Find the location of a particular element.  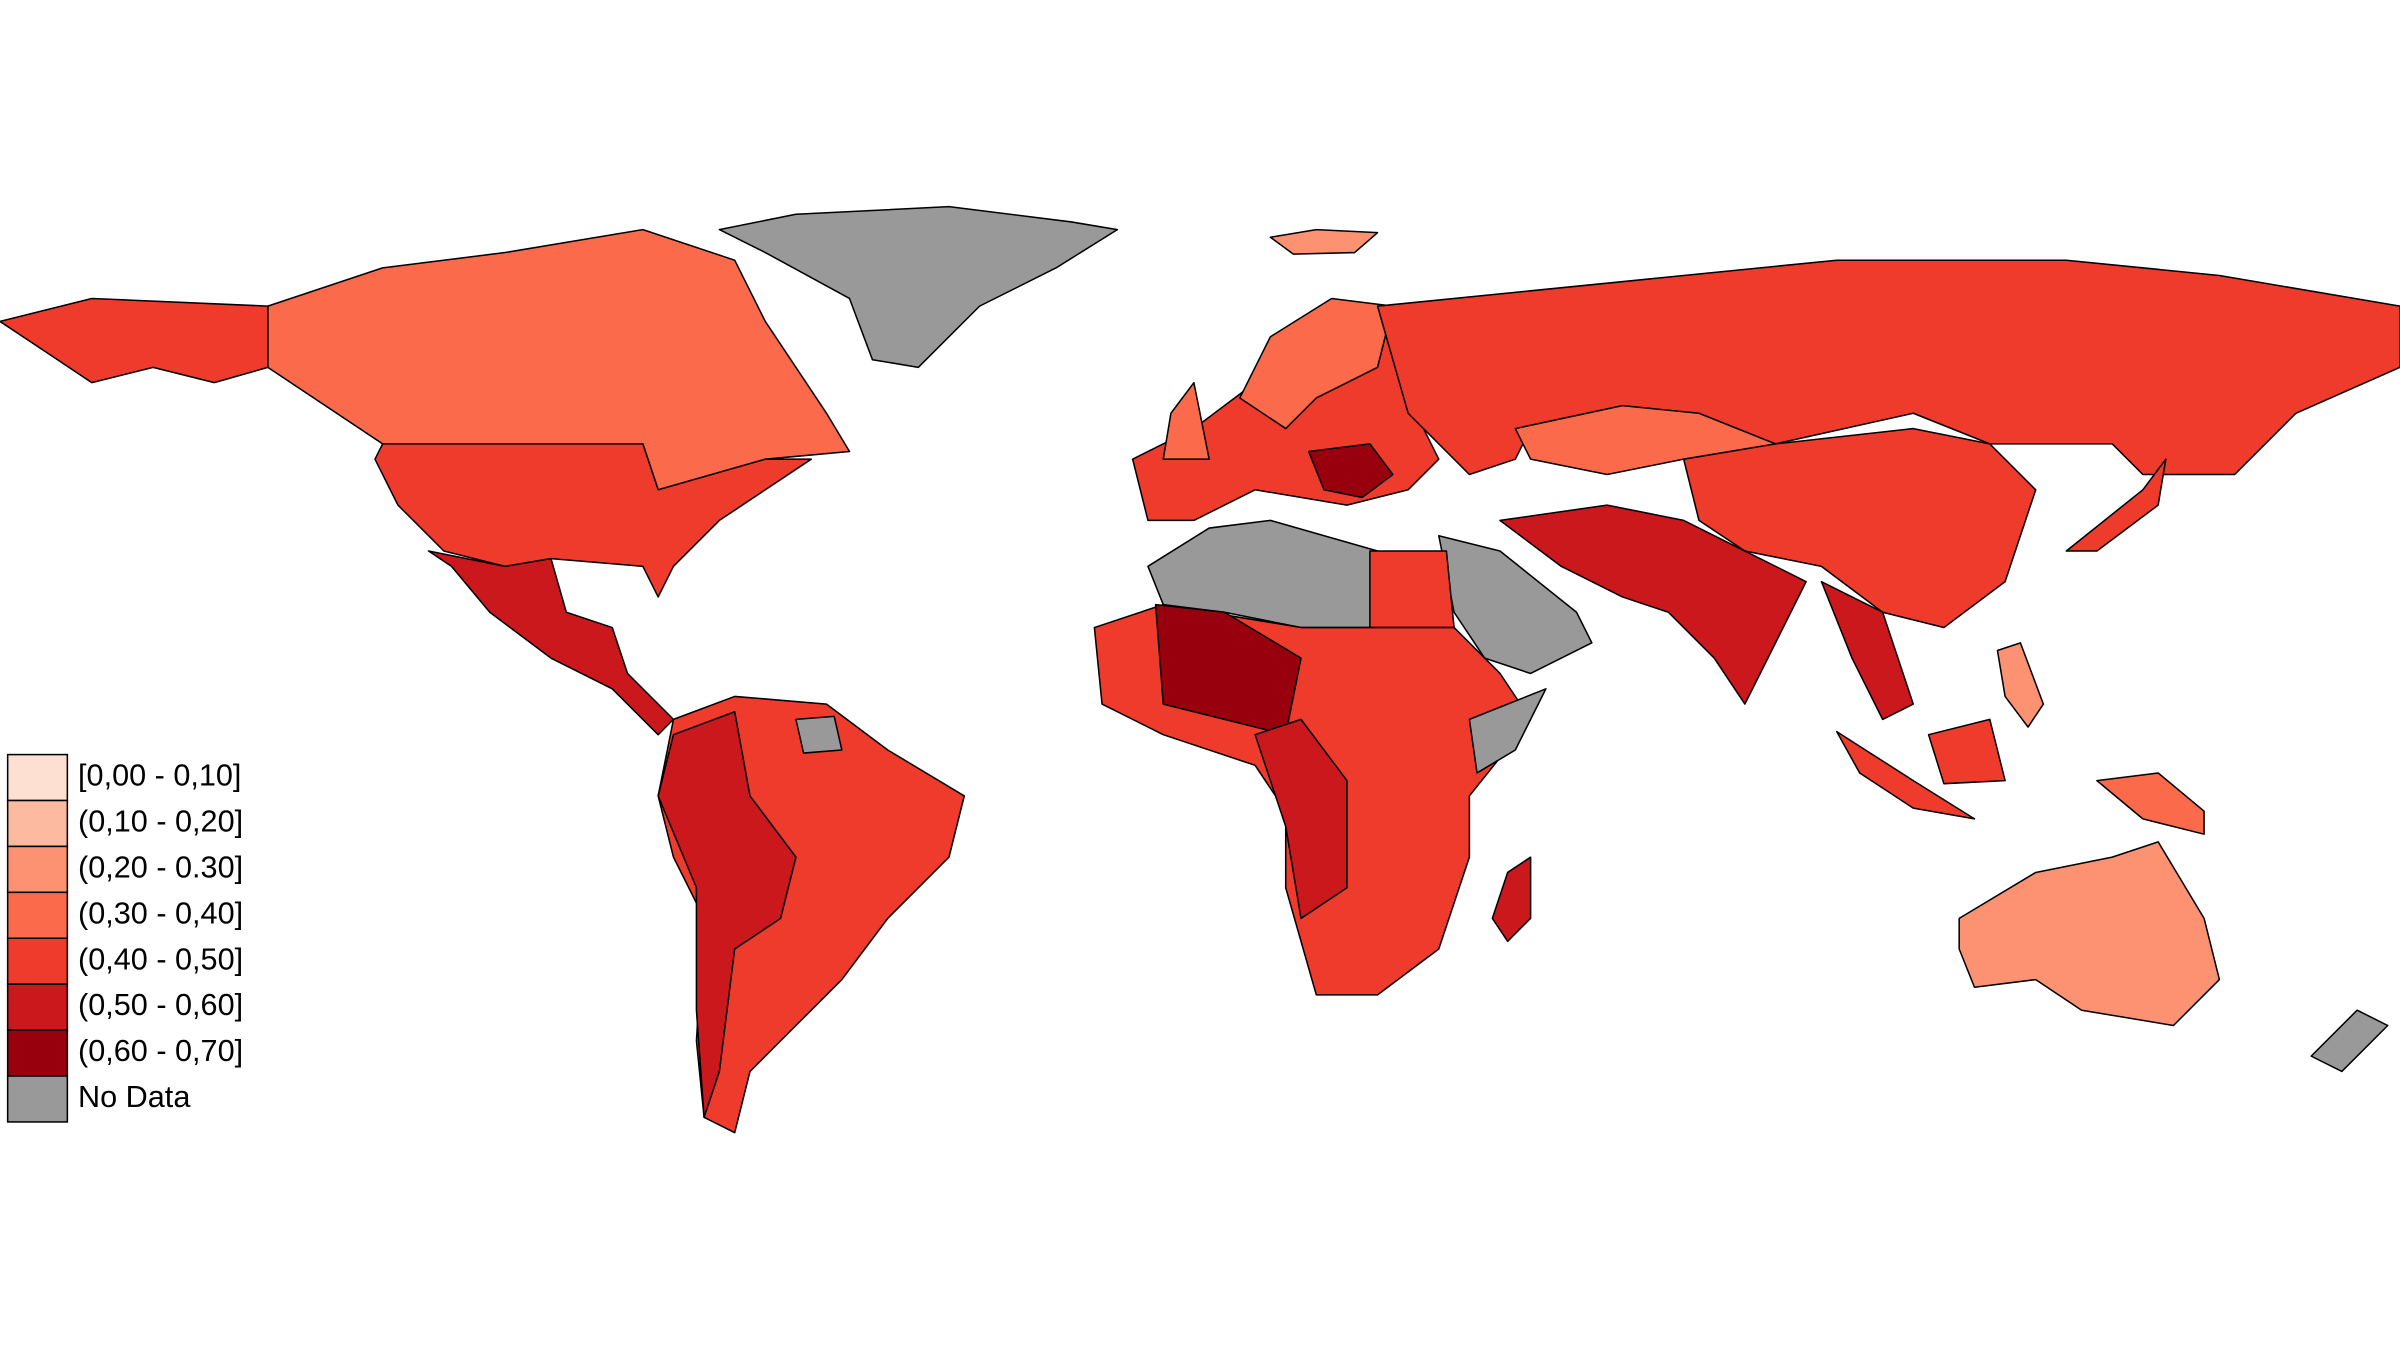

central-africa is located at coordinates (1301, 819).